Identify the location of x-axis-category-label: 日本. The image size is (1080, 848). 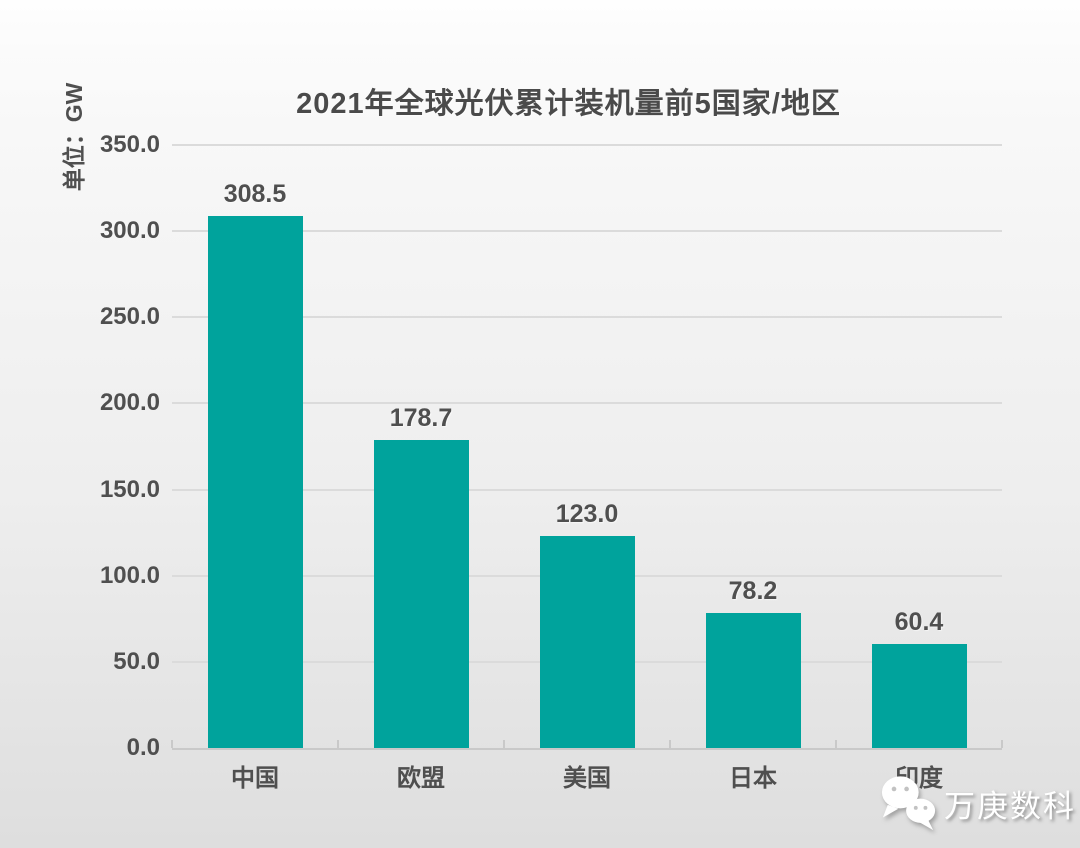
(753, 778).